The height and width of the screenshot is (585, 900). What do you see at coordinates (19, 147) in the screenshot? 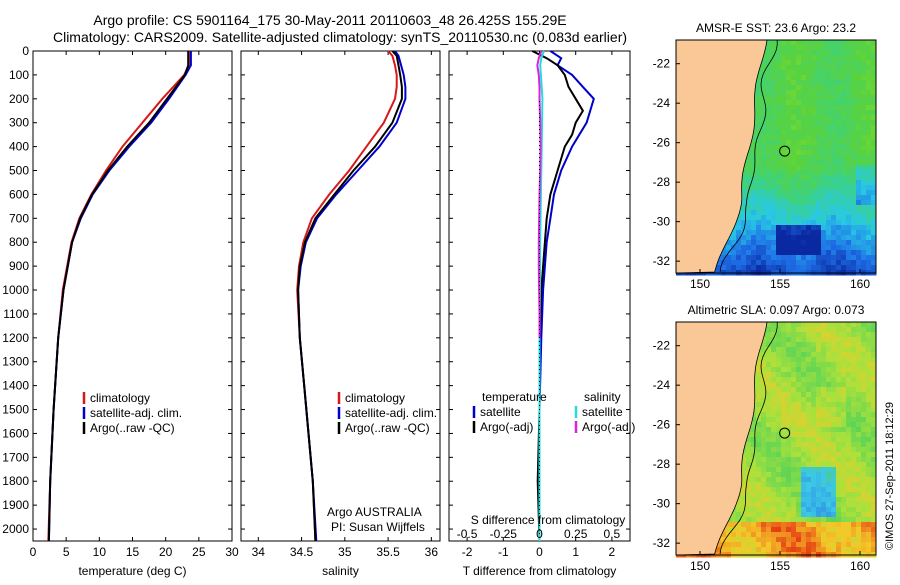
I see `y-tick-label: 400` at bounding box center [19, 147].